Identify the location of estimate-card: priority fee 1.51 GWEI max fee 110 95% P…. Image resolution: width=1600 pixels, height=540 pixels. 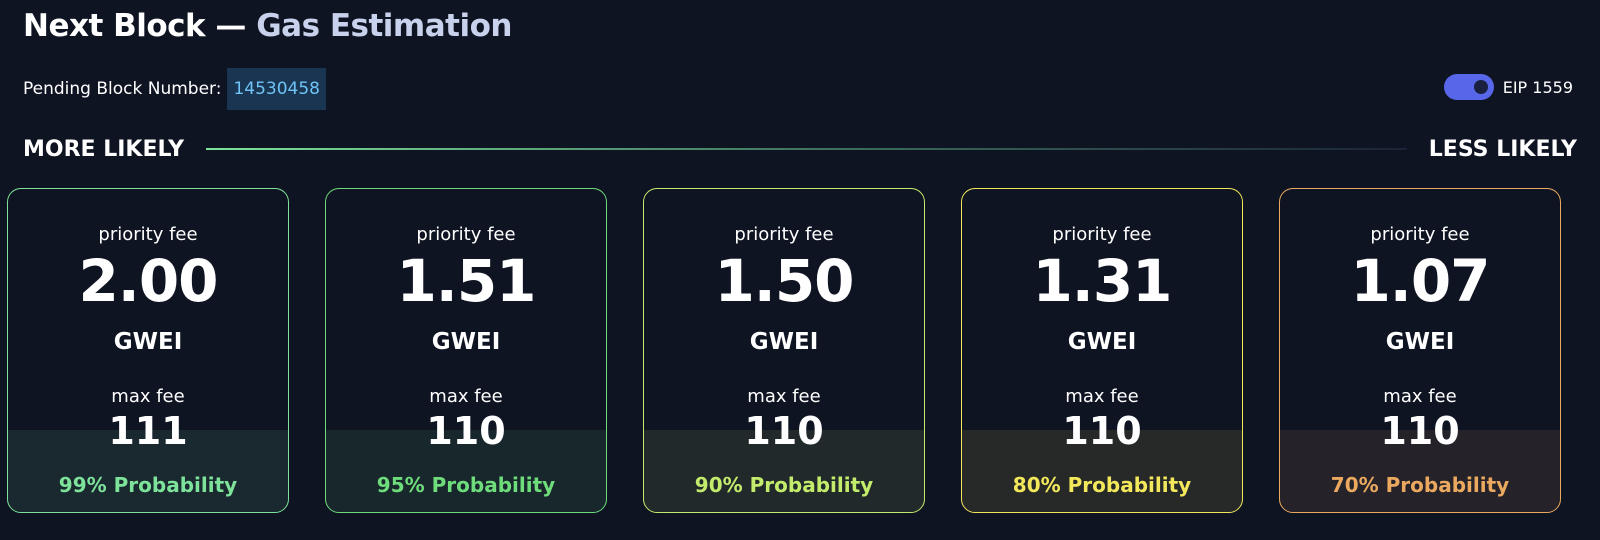
(466, 350).